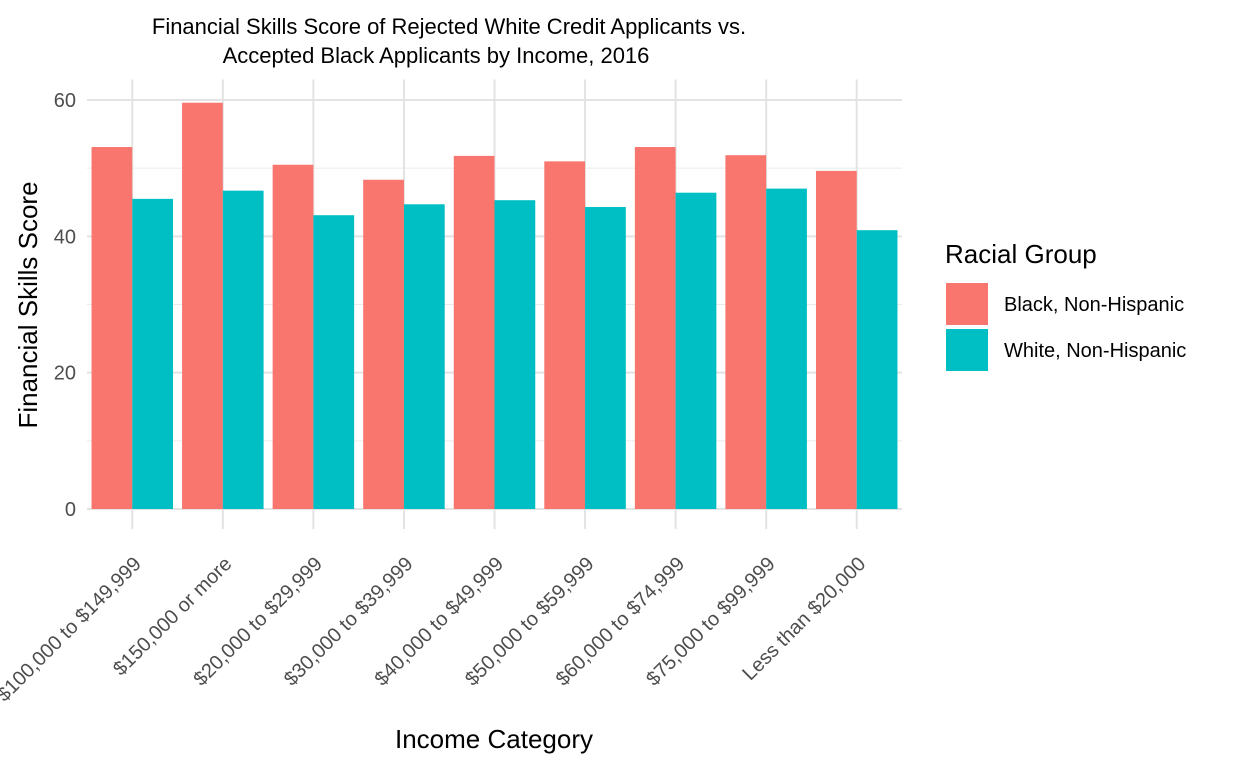  What do you see at coordinates (65, 305) in the screenshot?
I see `y-tick-labels: 0 20 40 60` at bounding box center [65, 305].